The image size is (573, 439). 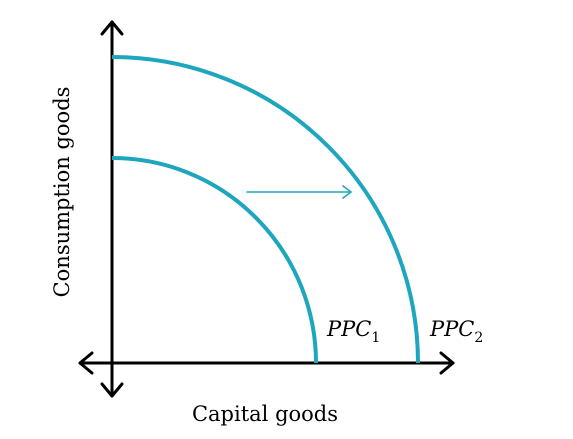 What do you see at coordinates (347, 192) in the screenshot?
I see `shift-arrow-head` at bounding box center [347, 192].